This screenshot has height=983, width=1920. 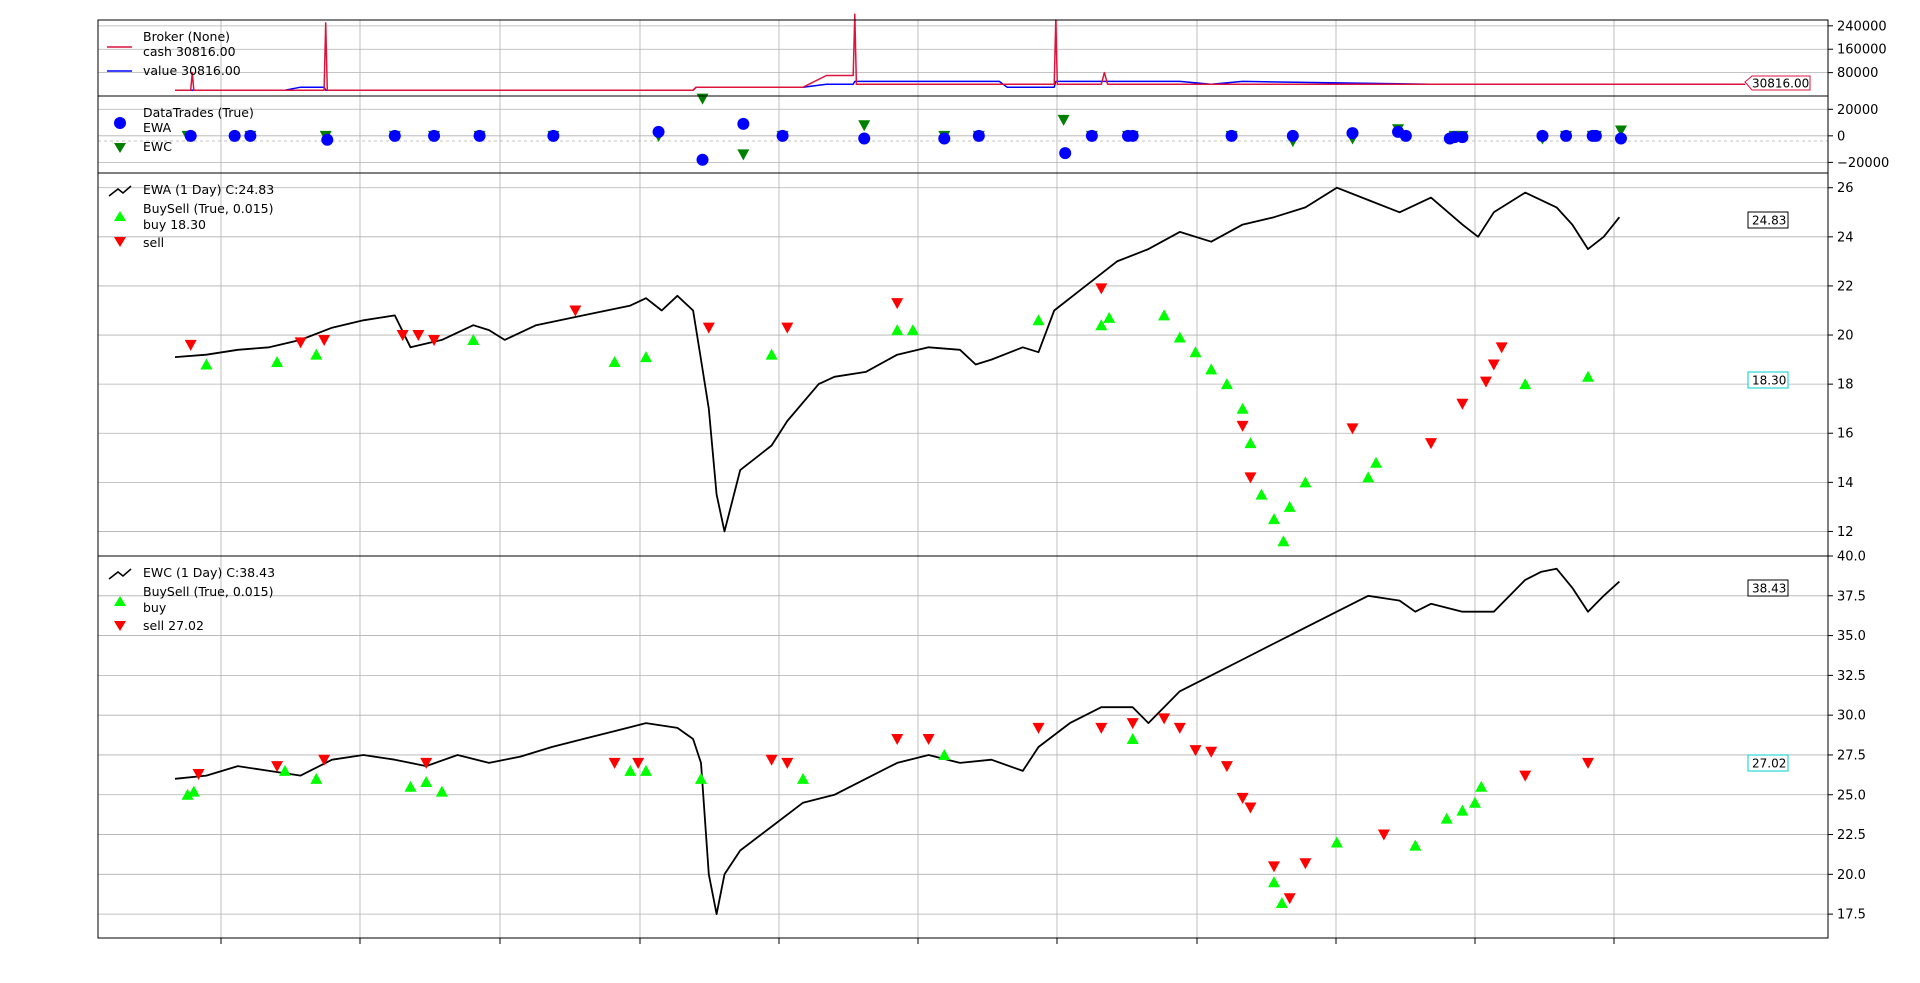 What do you see at coordinates (1857, 73) in the screenshot?
I see `broker-ytick-label: 80000` at bounding box center [1857, 73].